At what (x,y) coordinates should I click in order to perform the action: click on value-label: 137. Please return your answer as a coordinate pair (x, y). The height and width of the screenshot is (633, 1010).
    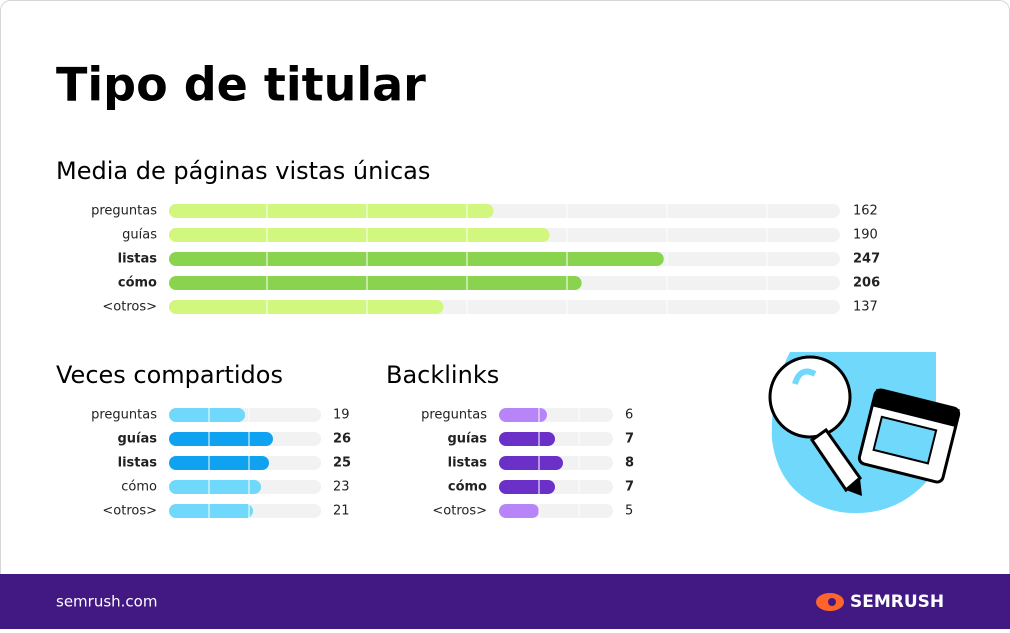
    Looking at the image, I should click on (865, 307).